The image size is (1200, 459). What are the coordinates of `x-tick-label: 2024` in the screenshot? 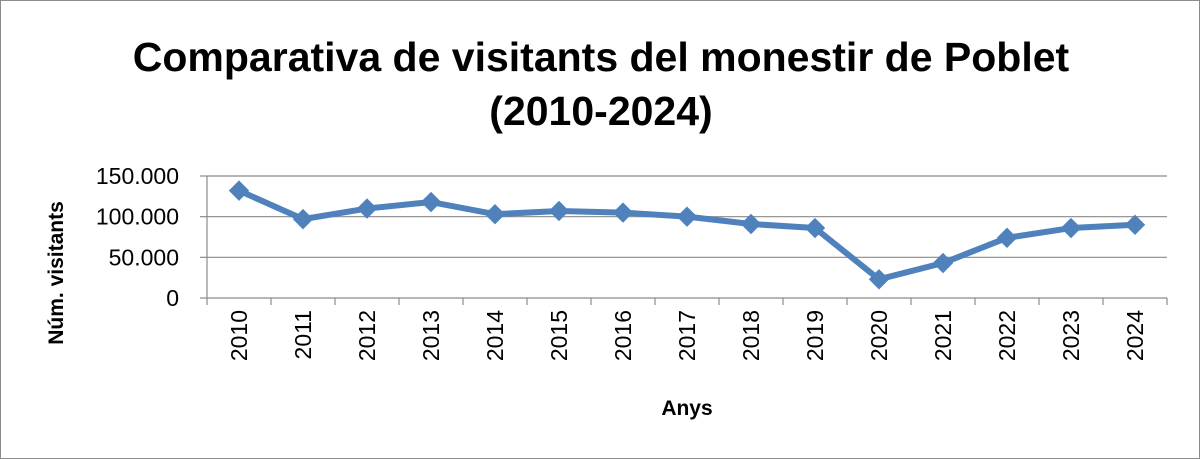 It's located at (1135, 335).